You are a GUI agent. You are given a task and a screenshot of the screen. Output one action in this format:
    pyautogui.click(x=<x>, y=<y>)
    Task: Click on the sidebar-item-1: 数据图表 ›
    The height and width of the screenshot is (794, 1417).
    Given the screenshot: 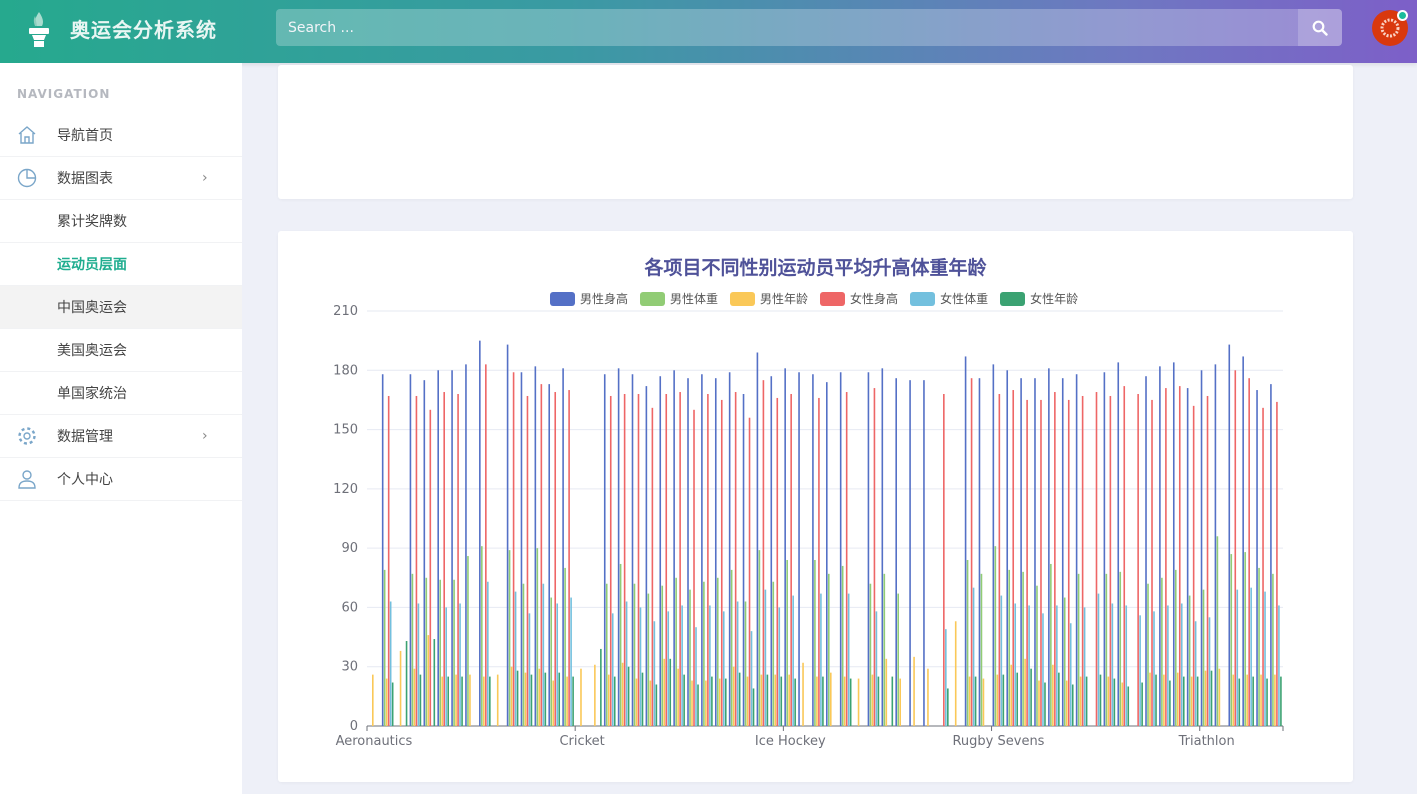 What is the action you would take?
    pyautogui.click(x=121, y=178)
    